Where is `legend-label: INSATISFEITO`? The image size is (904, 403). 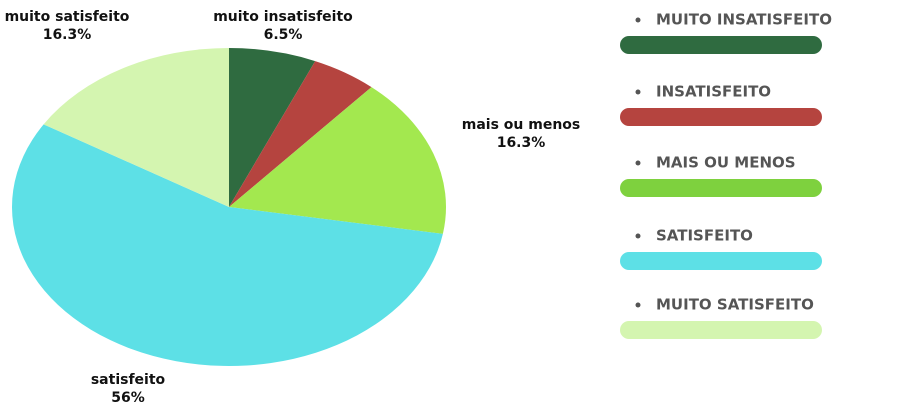 legend-label: INSATISFEITO is located at coordinates (713, 92).